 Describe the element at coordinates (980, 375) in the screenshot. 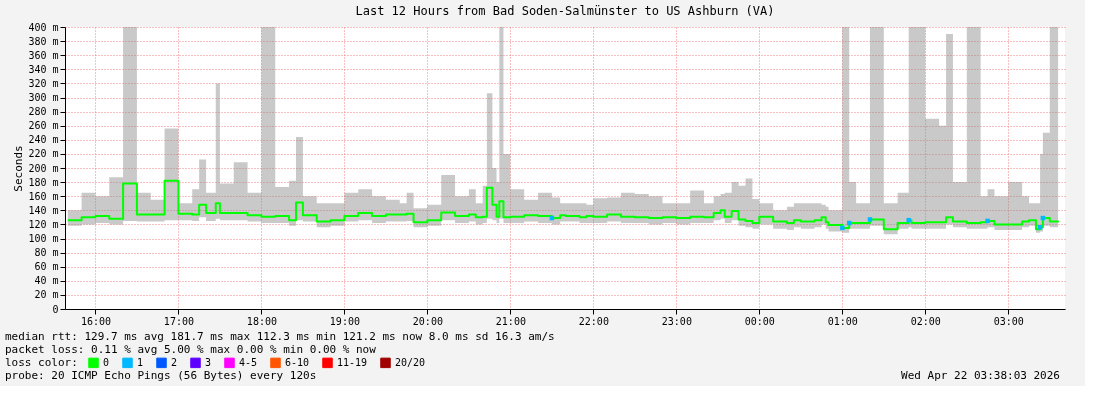

I see `text: Wed Apr 22 03:38:03 2026` at that location.